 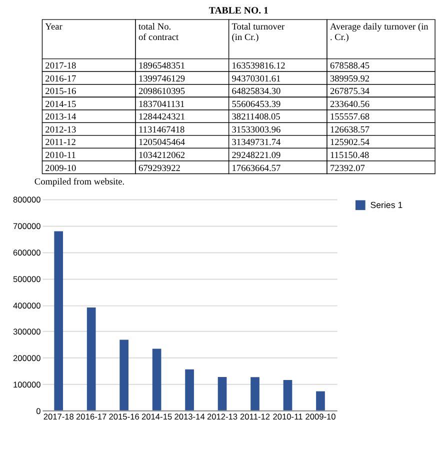 What do you see at coordinates (255, 417) in the screenshot?
I see `x-tick-label: 2011-12` at bounding box center [255, 417].